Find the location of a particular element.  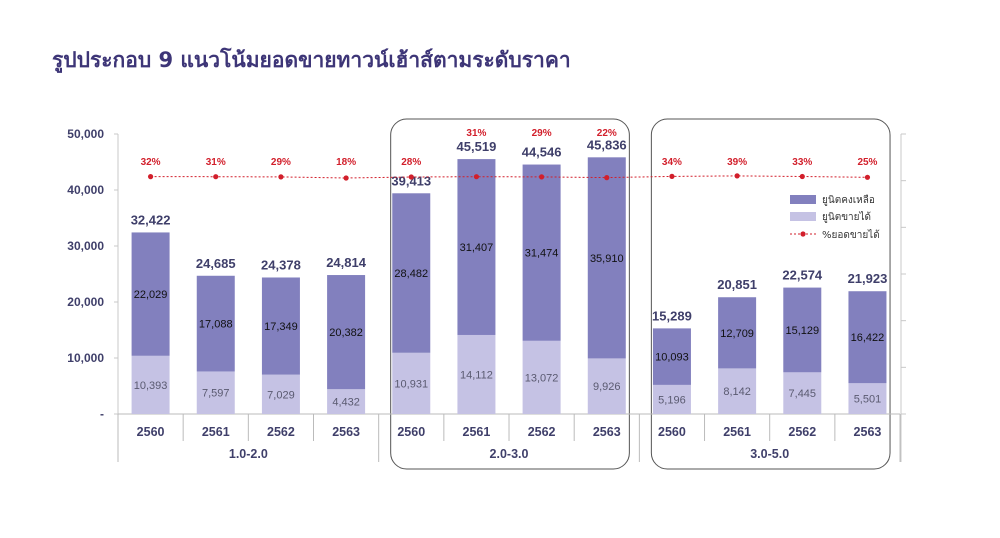

label-sold: 10,931 is located at coordinates (411, 384).